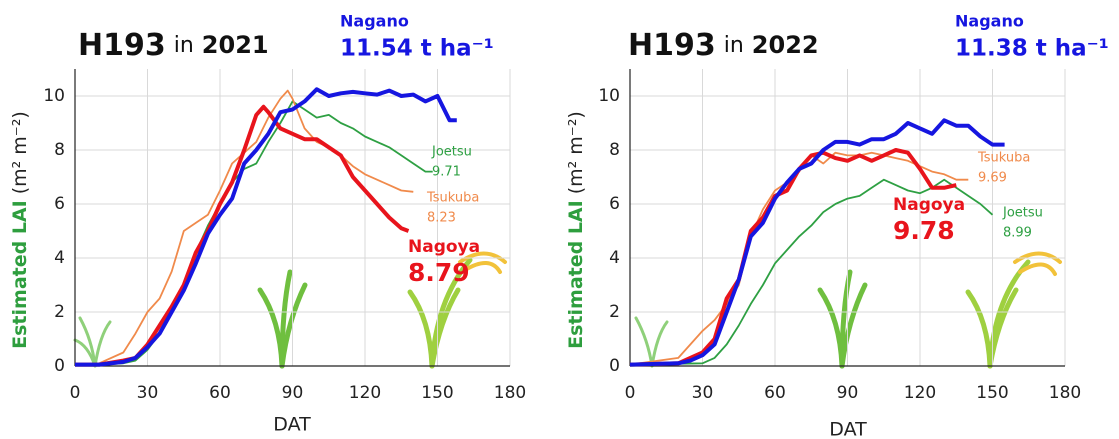 The image size is (1119, 439). What do you see at coordinates (446, 172) in the screenshot?
I see `yield-label: 9.71` at bounding box center [446, 172].